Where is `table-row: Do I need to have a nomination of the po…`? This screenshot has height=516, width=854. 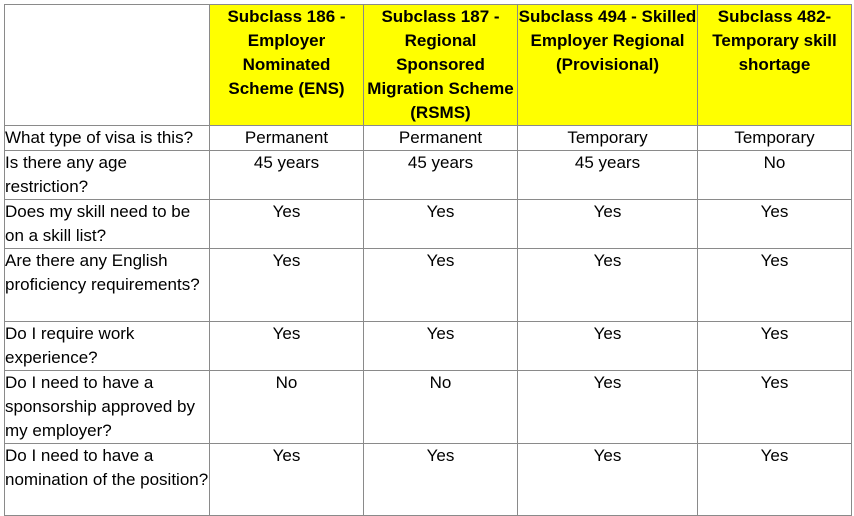
table-row: Do I need to have a nomination of the po… is located at coordinates (428, 479).